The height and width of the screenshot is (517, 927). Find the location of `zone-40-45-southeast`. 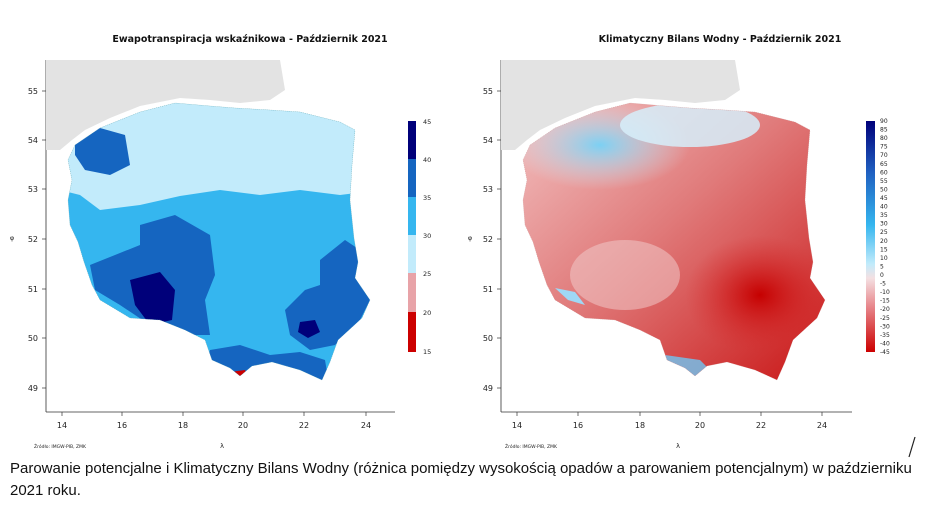

zone-40-45-southeast is located at coordinates (309, 329).